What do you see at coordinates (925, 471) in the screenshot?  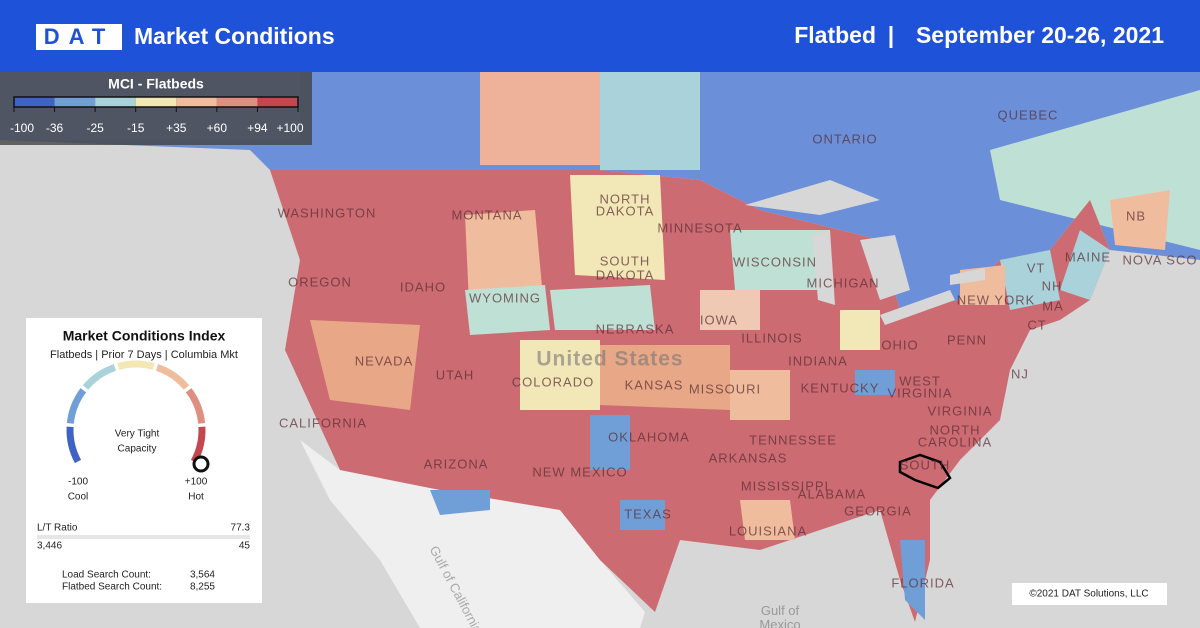 I see `market-outline` at bounding box center [925, 471].